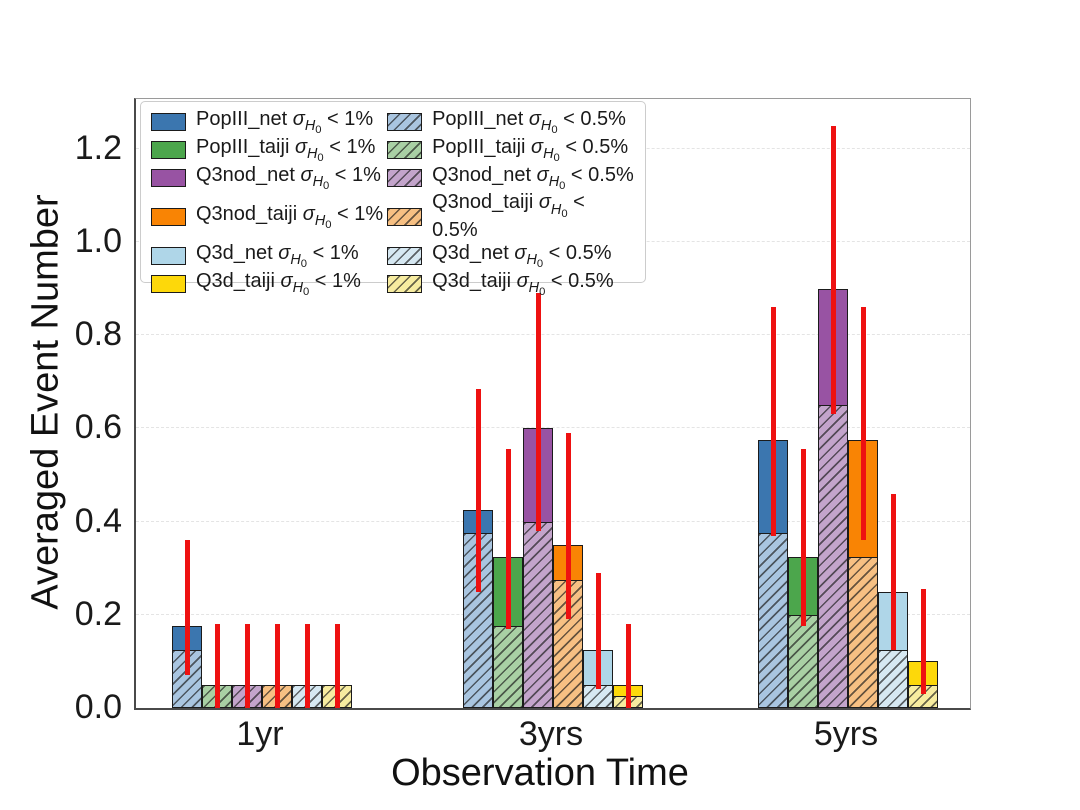 This screenshot has width=1080, height=810. Describe the element at coordinates (290, 216) in the screenshot. I see `legend-label: Q3nod_taiji σH0 < 1%` at that location.